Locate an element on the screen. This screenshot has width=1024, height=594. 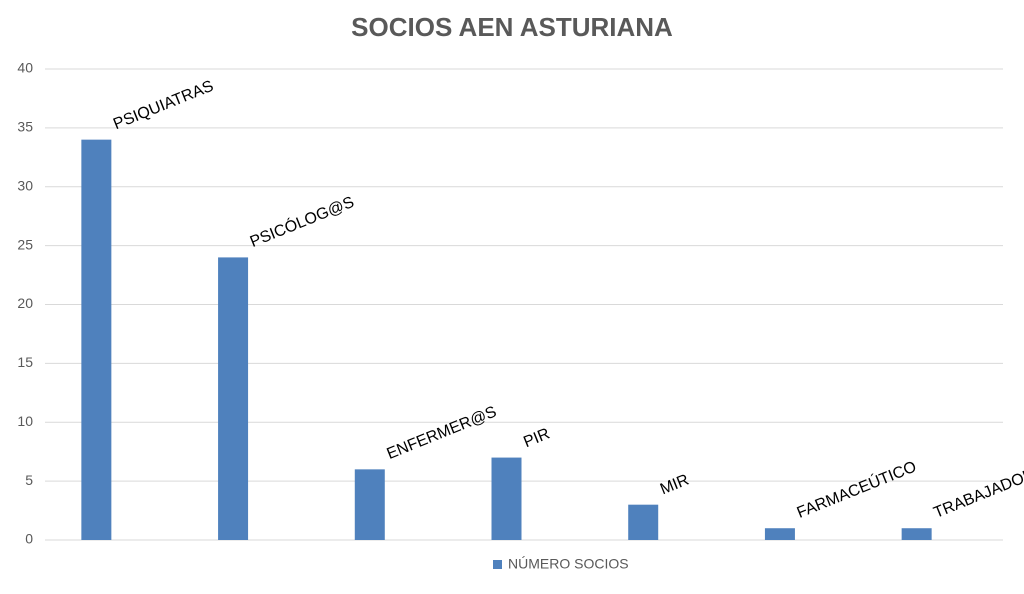
y-tick-label: 40 is located at coordinates (25, 68).